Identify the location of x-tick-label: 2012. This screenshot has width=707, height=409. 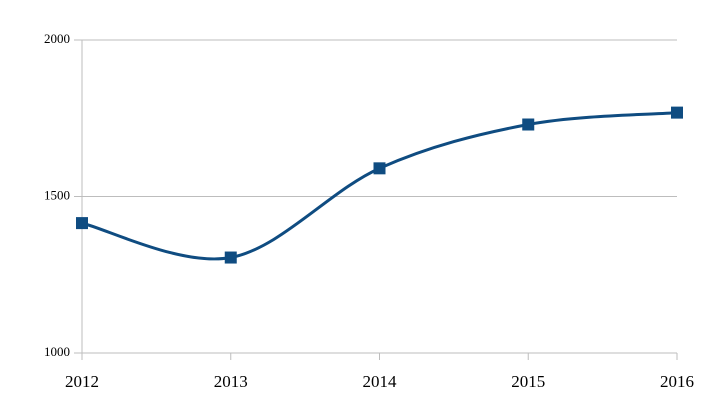
(82, 381).